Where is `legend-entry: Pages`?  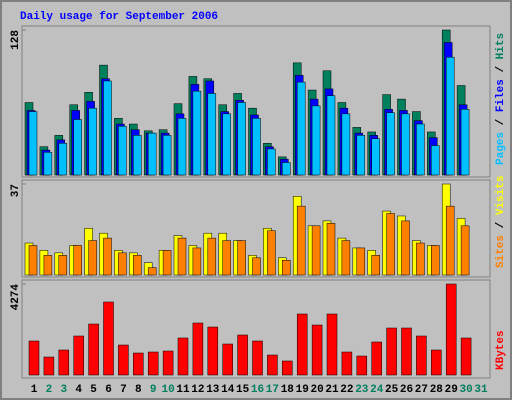 legend-entry: Pages is located at coordinates (501, 148).